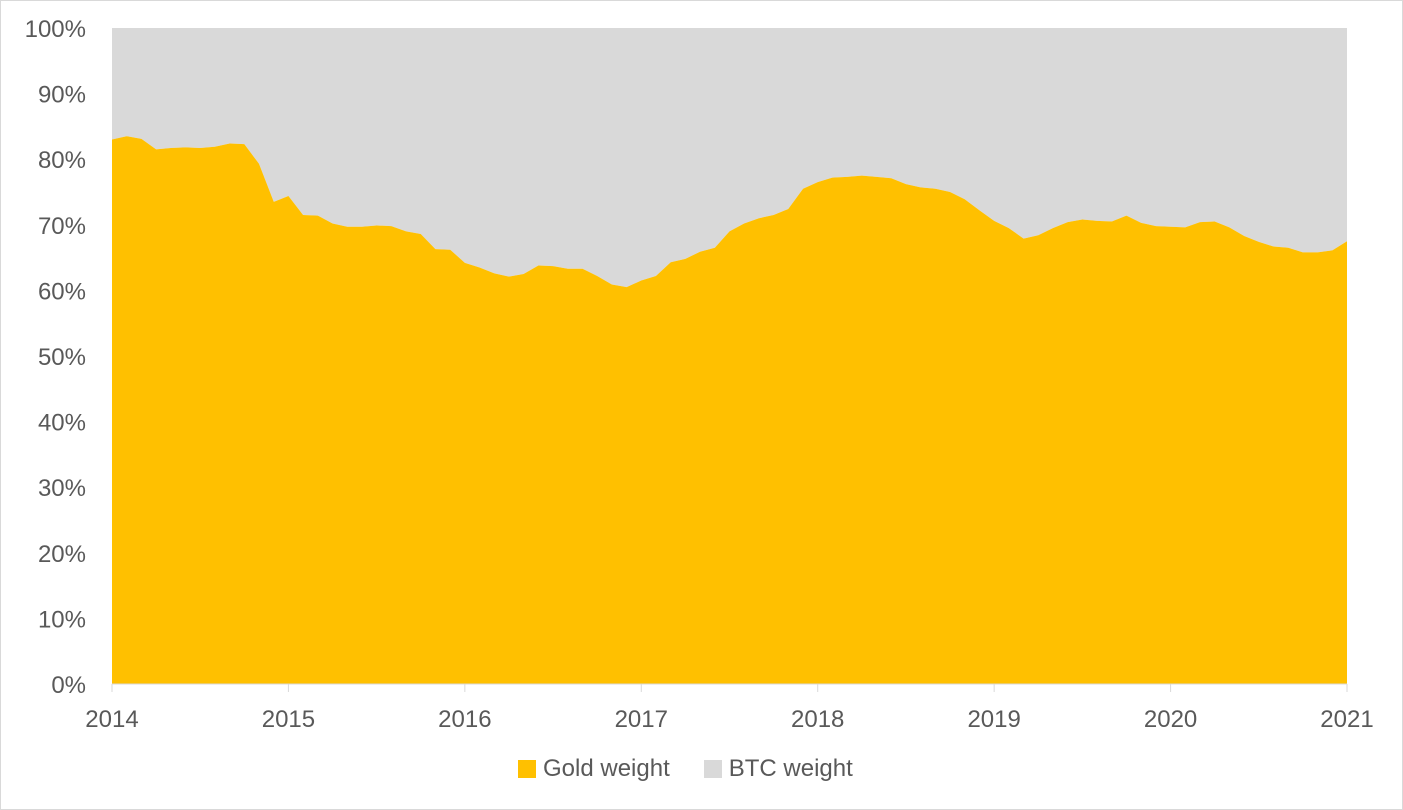 This screenshot has width=1403, height=810. I want to click on legend-item-btc: BTC weight, so click(778, 769).